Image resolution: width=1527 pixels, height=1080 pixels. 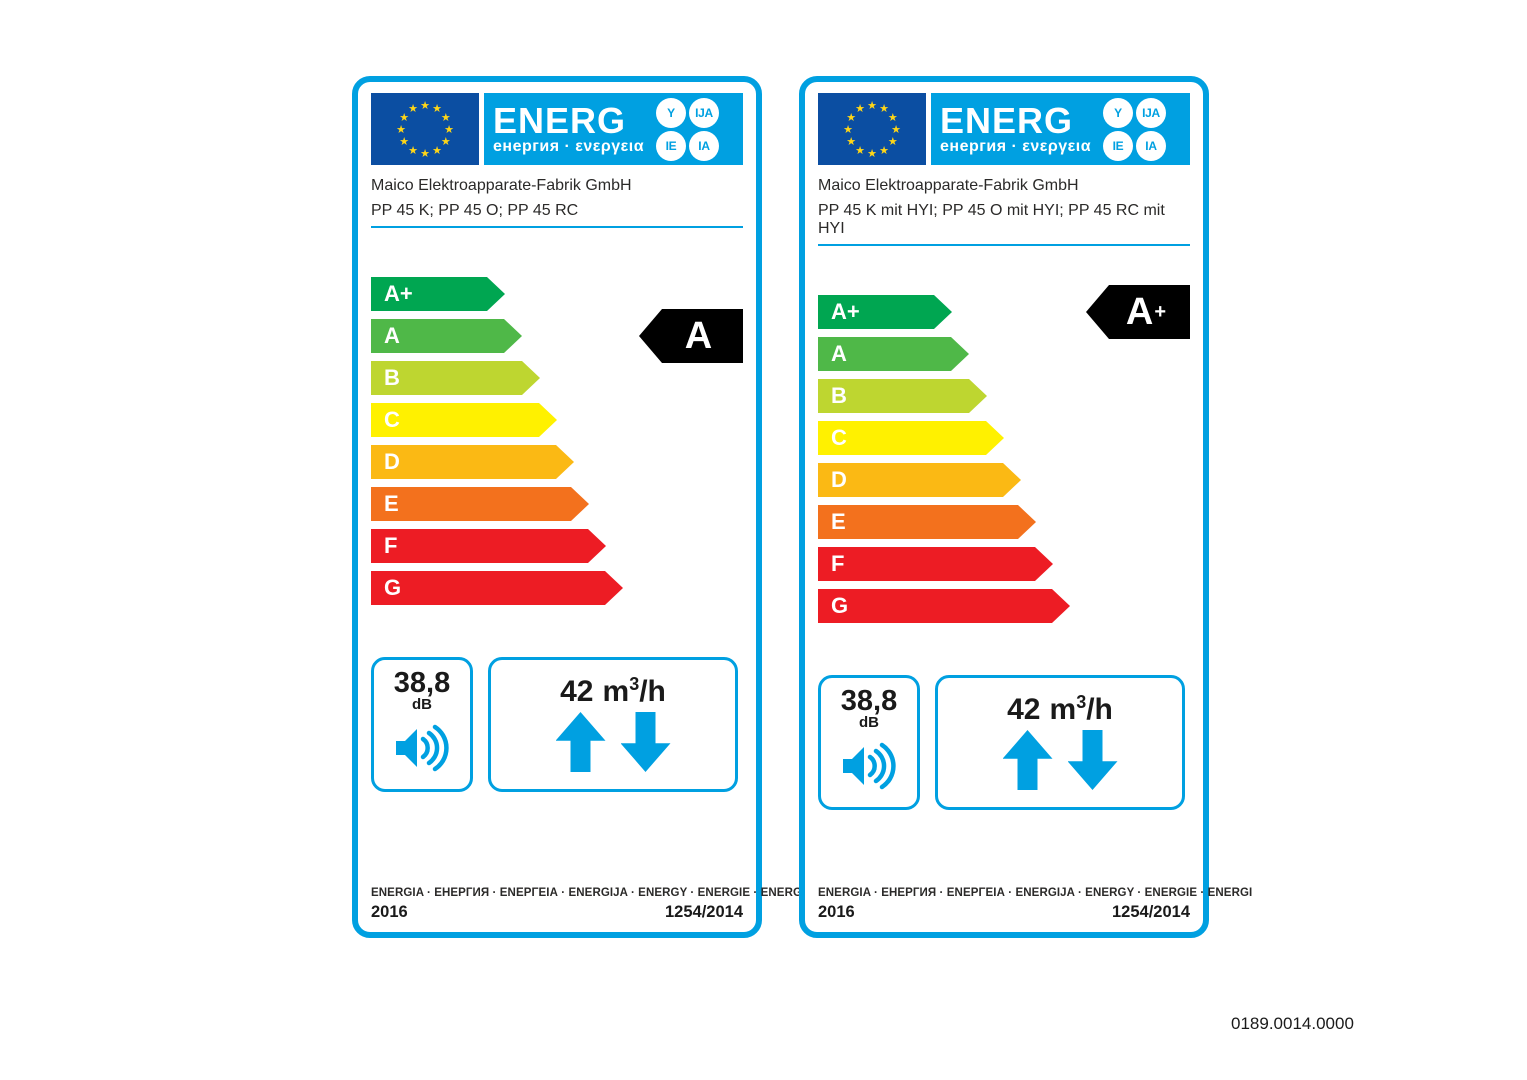 What do you see at coordinates (557, 227) in the screenshot?
I see `divider-rule` at bounding box center [557, 227].